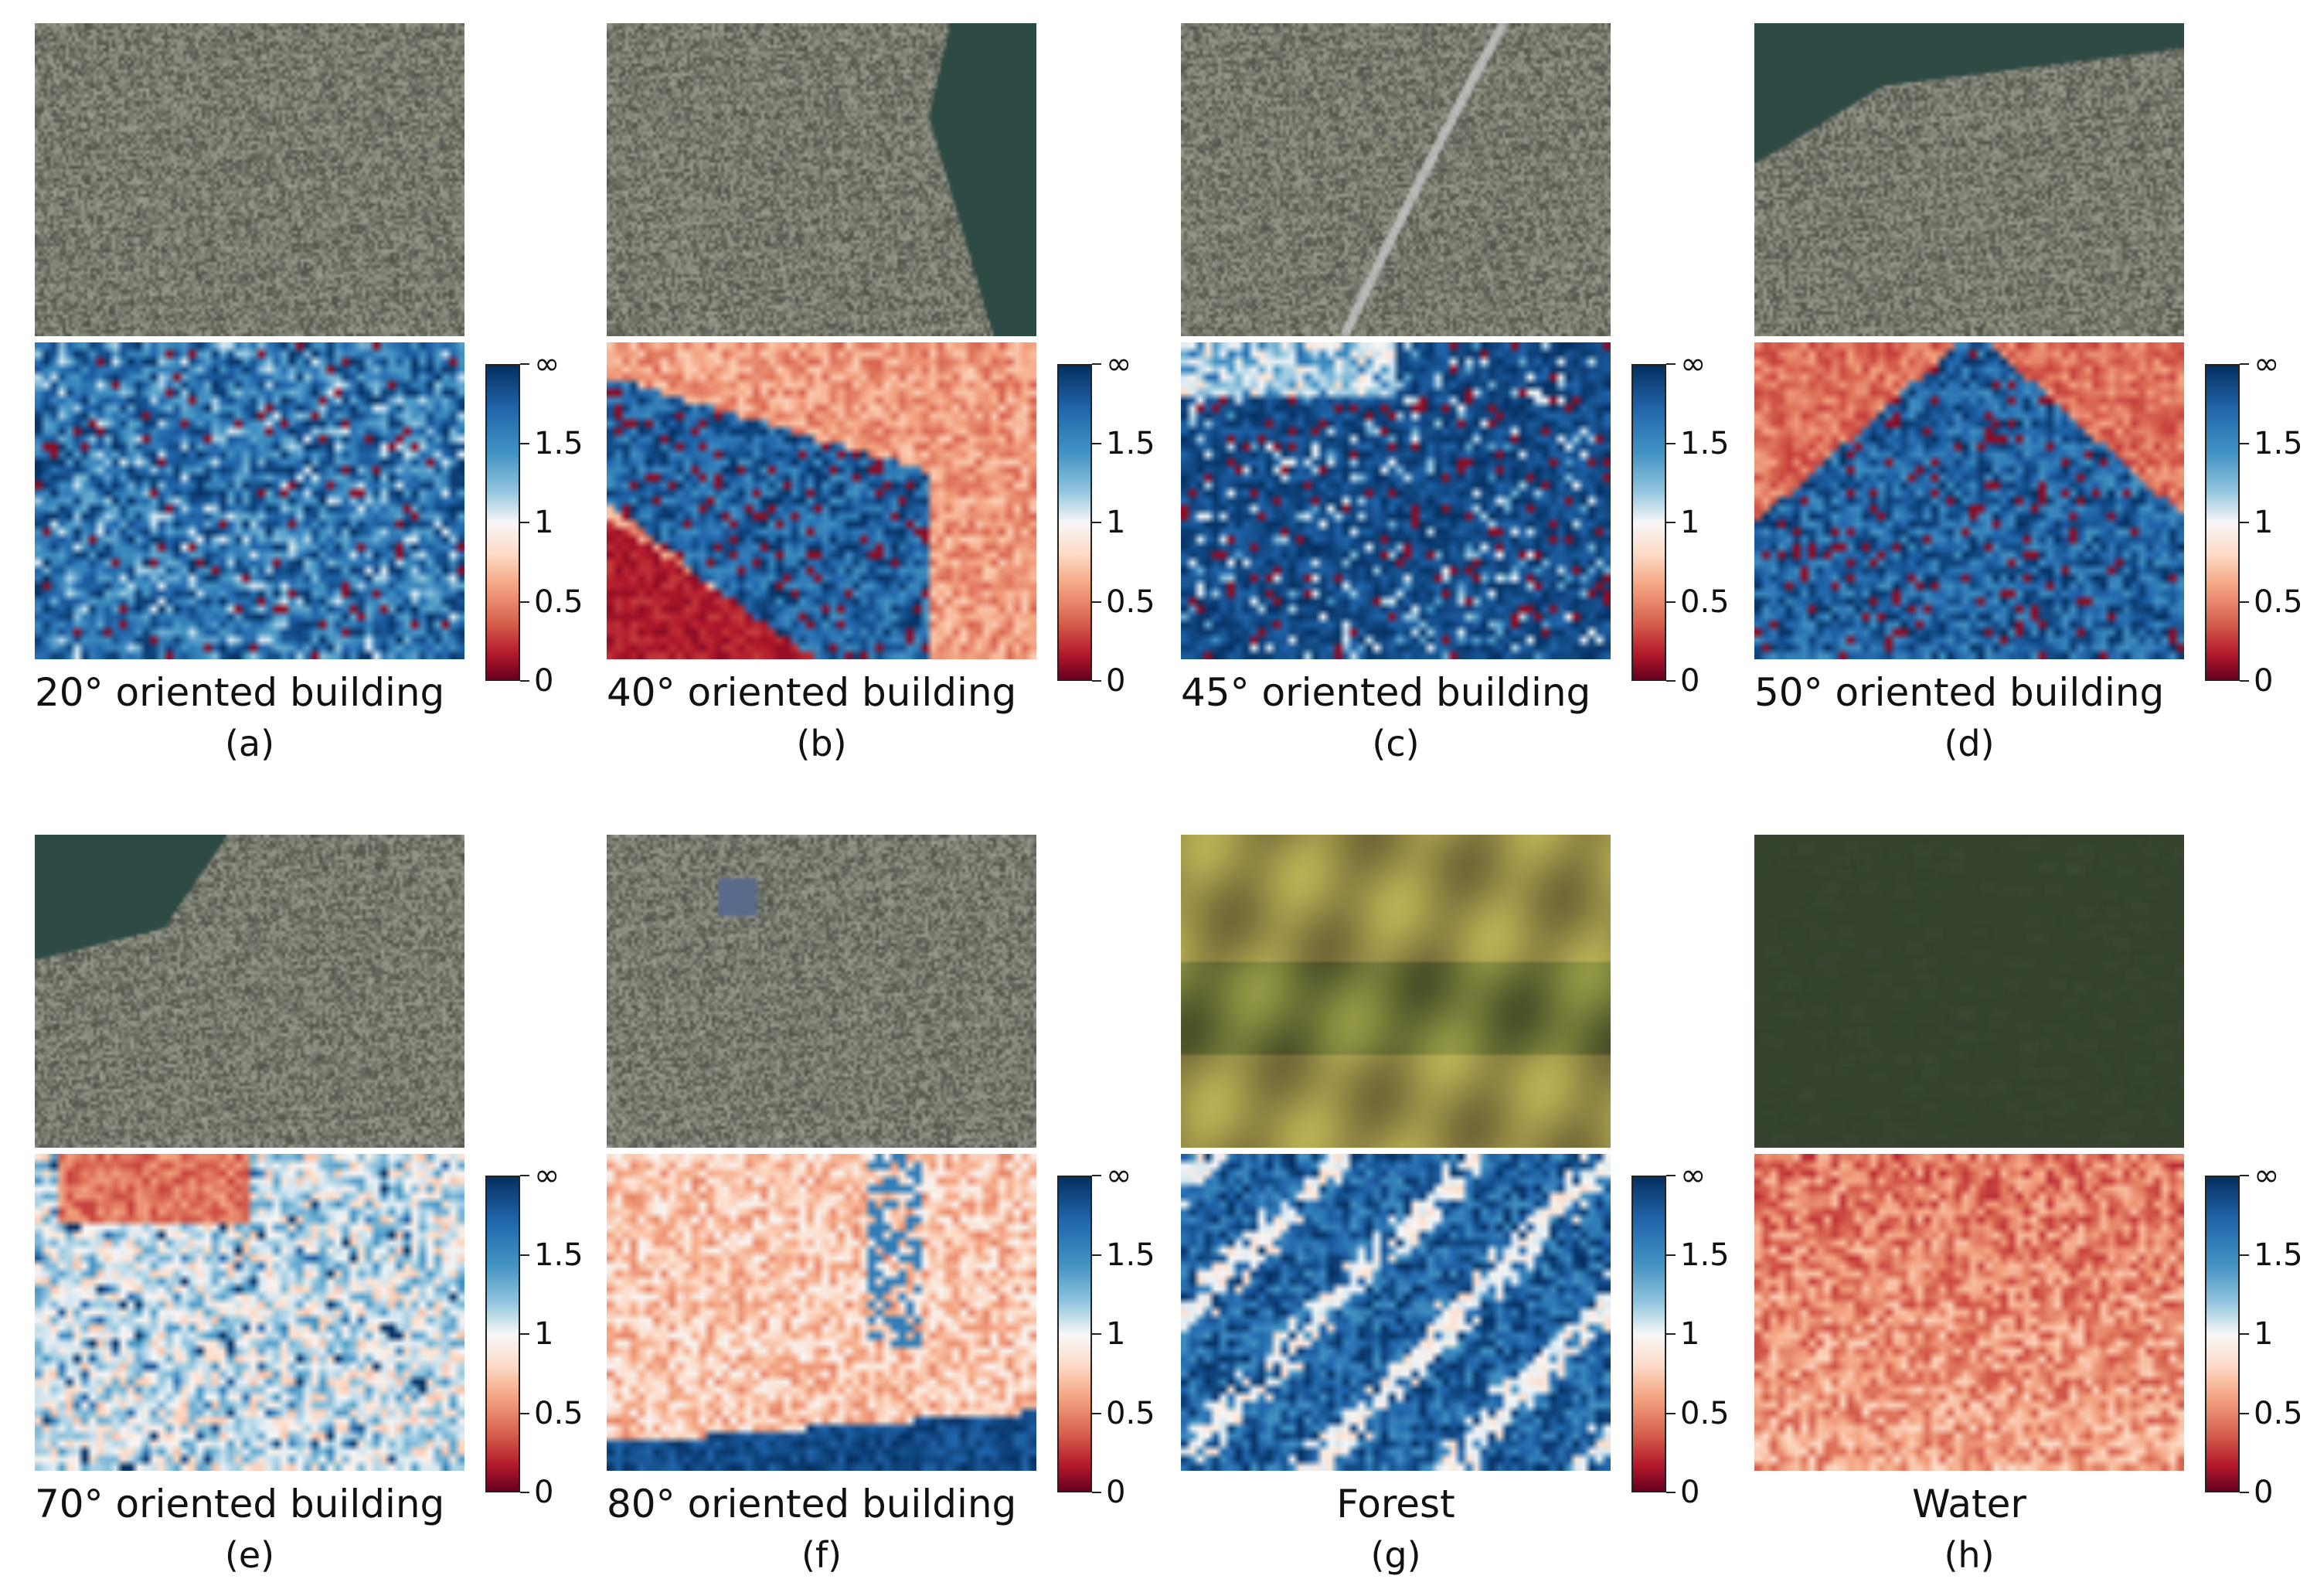  I want to click on panel-label: (e), so click(249, 1555).